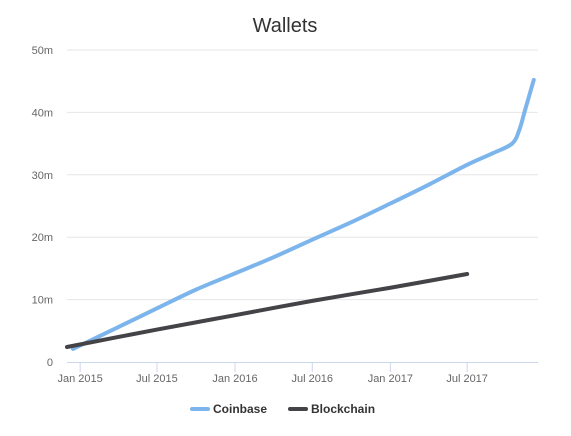  Describe the element at coordinates (42, 301) in the screenshot. I see `y-tick-label: 10m` at that location.